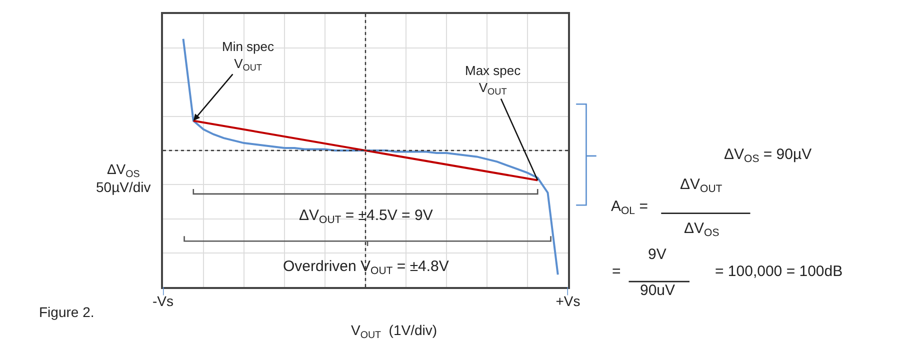 Image resolution: width=906 pixels, height=349 pixels. What do you see at coordinates (493, 80) in the screenshot?
I see `annotation: Max spec V$_{OUT}$` at bounding box center [493, 80].